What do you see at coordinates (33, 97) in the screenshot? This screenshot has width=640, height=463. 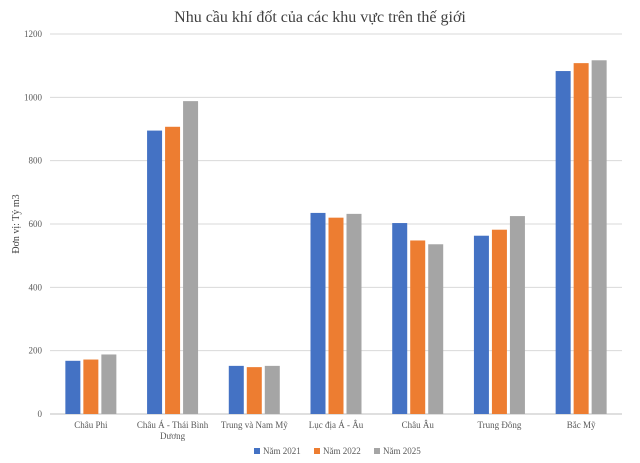 I see `y-tick-label: 1000` at bounding box center [33, 97].